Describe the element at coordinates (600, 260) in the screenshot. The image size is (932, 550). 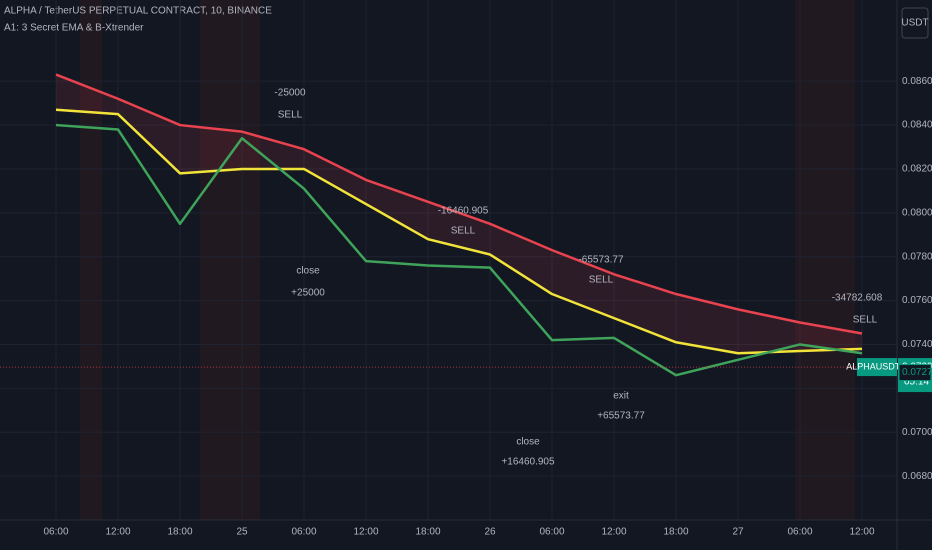
I see `trade-annotation: -65573.77` at that location.